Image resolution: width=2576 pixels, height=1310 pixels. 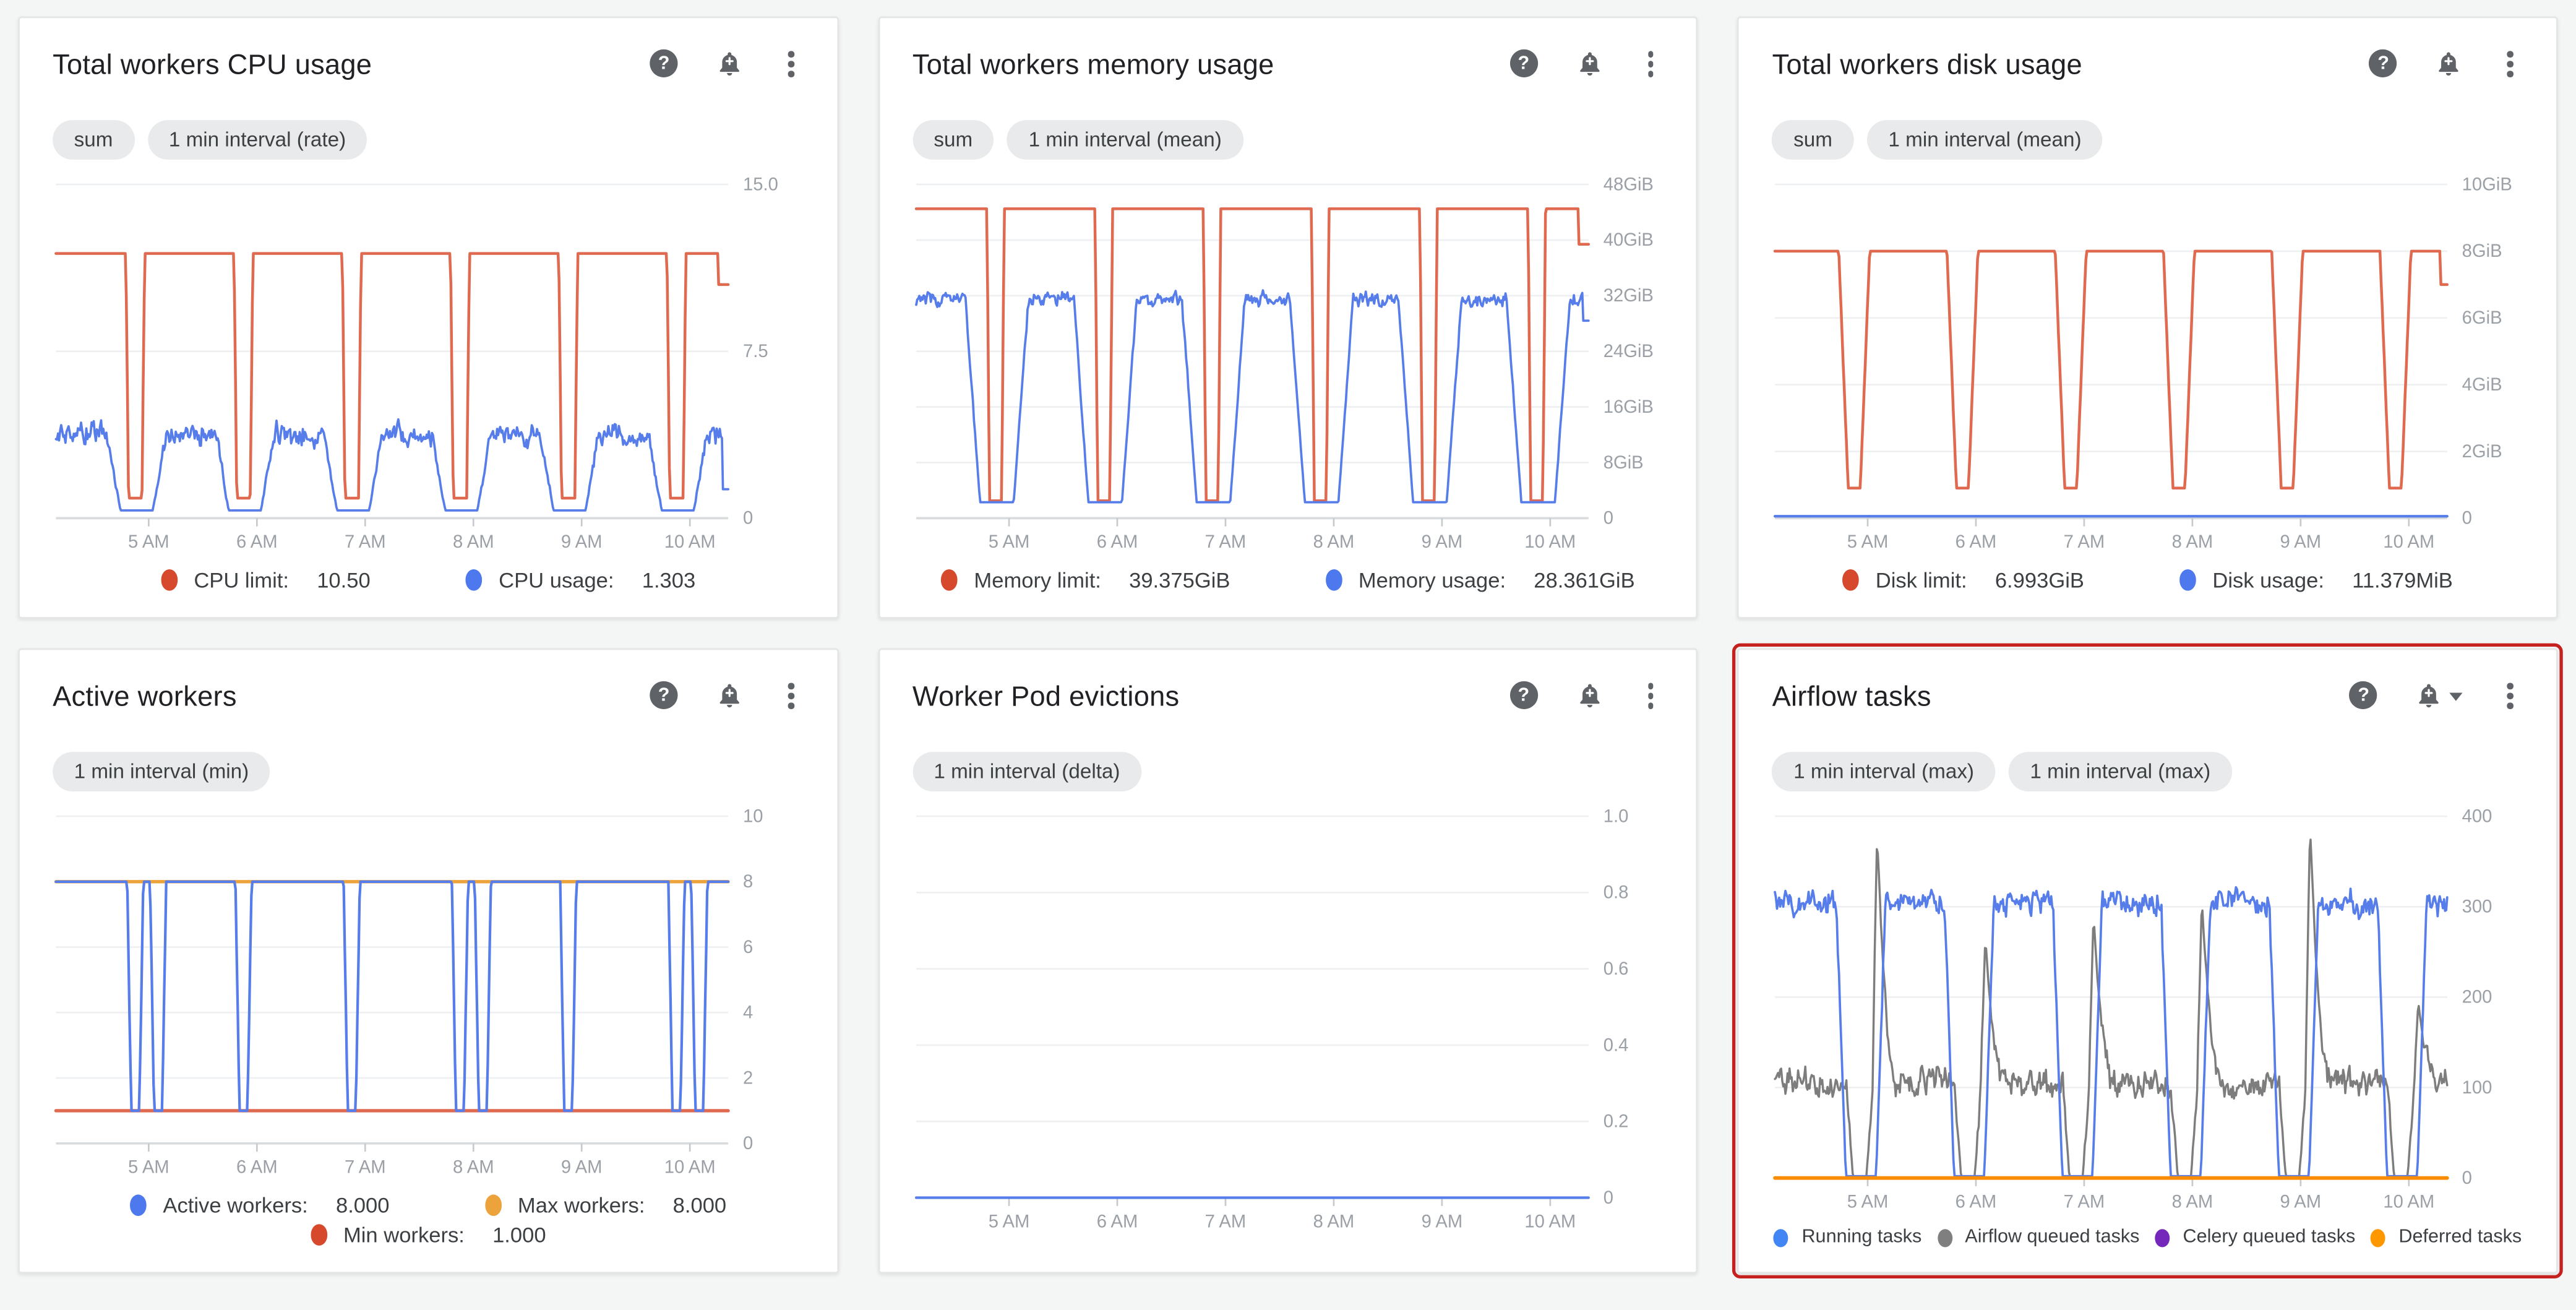 I want to click on chart-legend, so click(x=1288, y=1251).